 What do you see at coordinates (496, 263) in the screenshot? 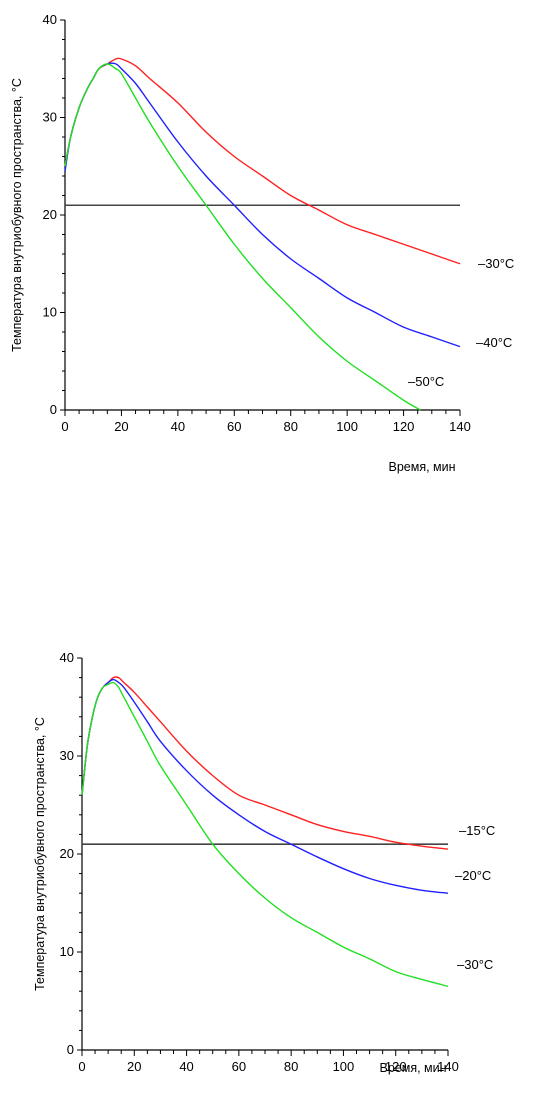
I see `series-label-0: –30°С` at bounding box center [496, 263].